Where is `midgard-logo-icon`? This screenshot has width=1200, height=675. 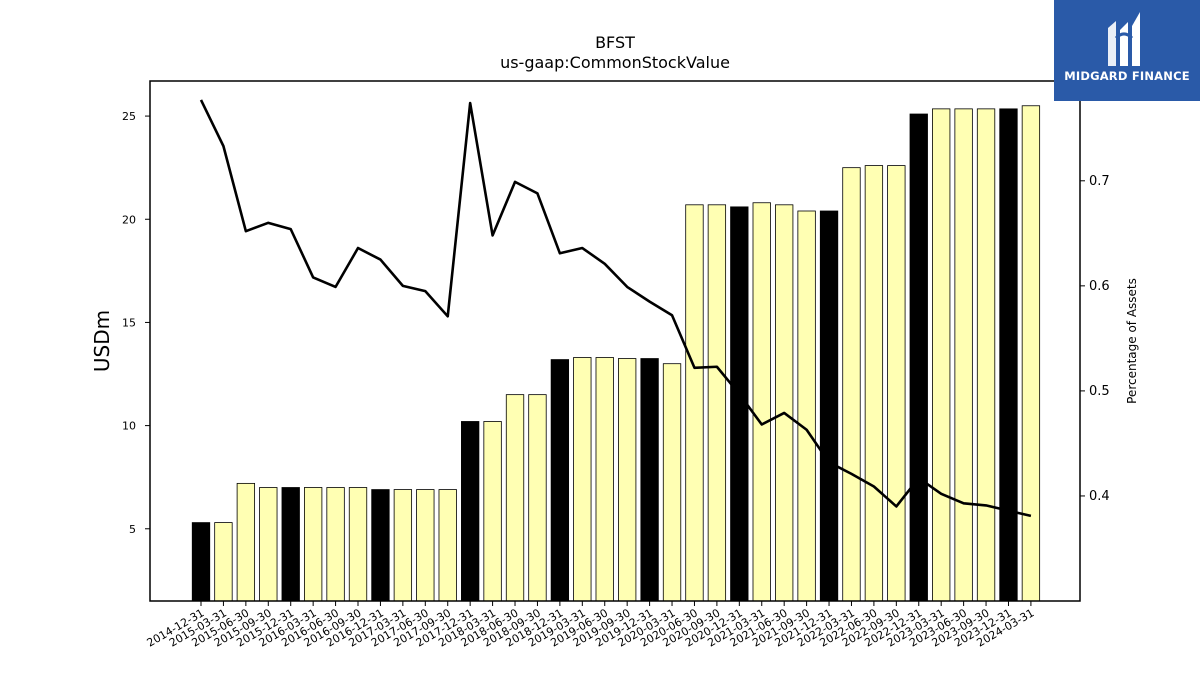
midgard-logo-icon is located at coordinates (1124, 39).